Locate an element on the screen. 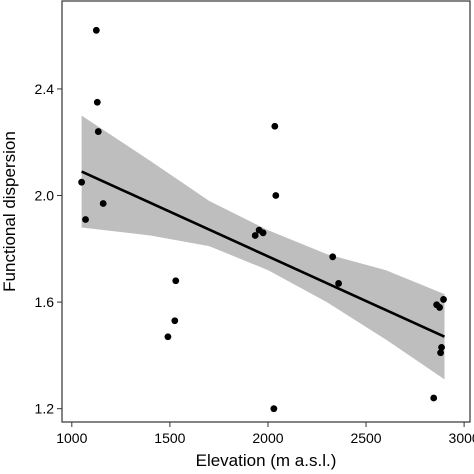  y-axis-label: Functional dispersion is located at coordinates (9, 211).